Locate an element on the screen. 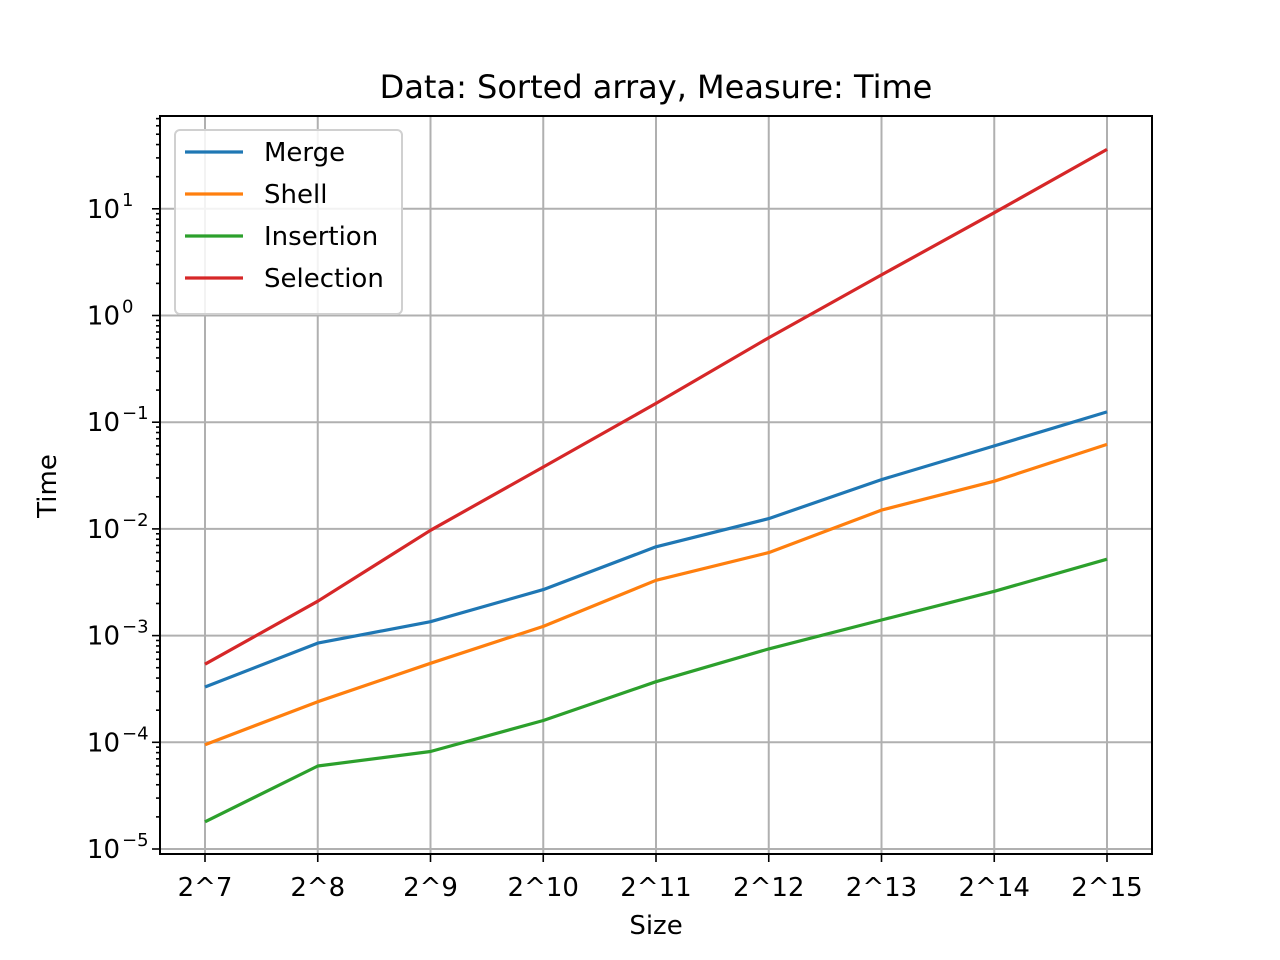 The image size is (1280, 960). y-tick-exponent: −5 is located at coordinates (135, 840).